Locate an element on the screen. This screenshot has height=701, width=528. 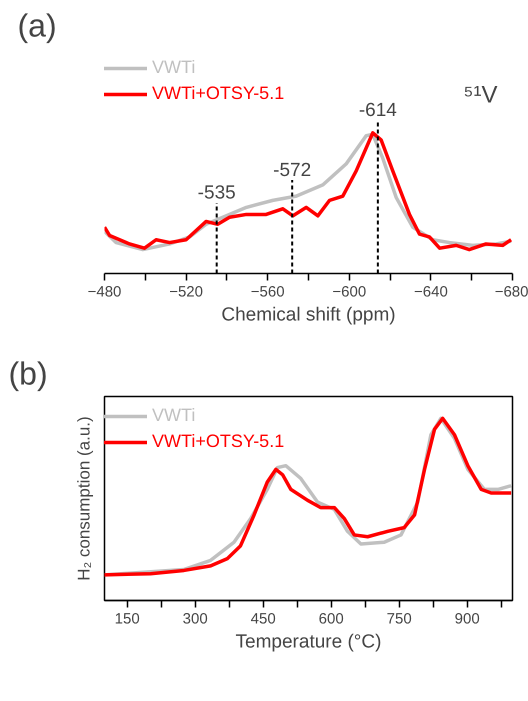
chart-title: (b) is located at coordinates (28, 374).